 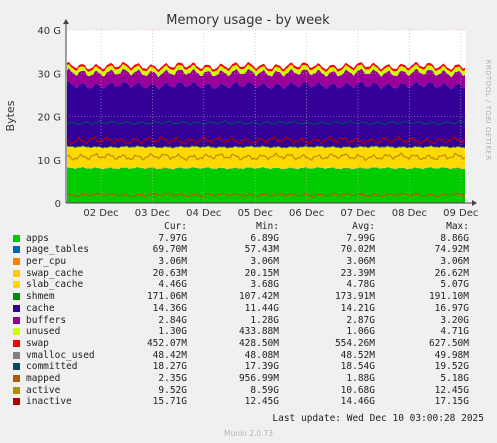 I want to click on y-tick-label: 0, so click(x=58, y=204).